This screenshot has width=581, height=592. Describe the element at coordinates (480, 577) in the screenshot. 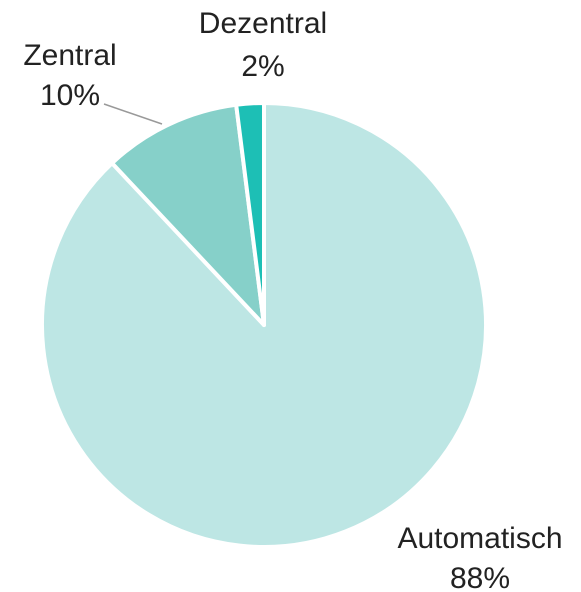

I see `slice-value-label: 88%` at that location.